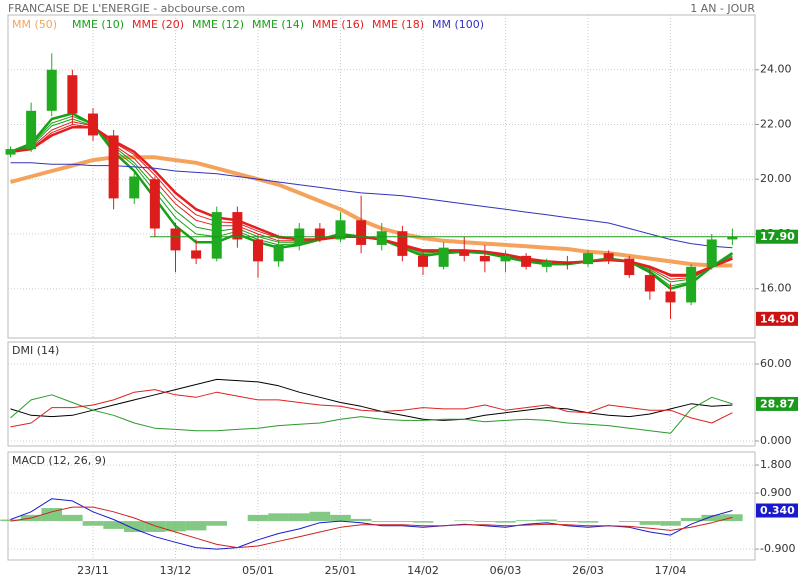  Describe the element at coordinates (35, 350) in the screenshot. I see `panel-title: DMI (14)` at that location.